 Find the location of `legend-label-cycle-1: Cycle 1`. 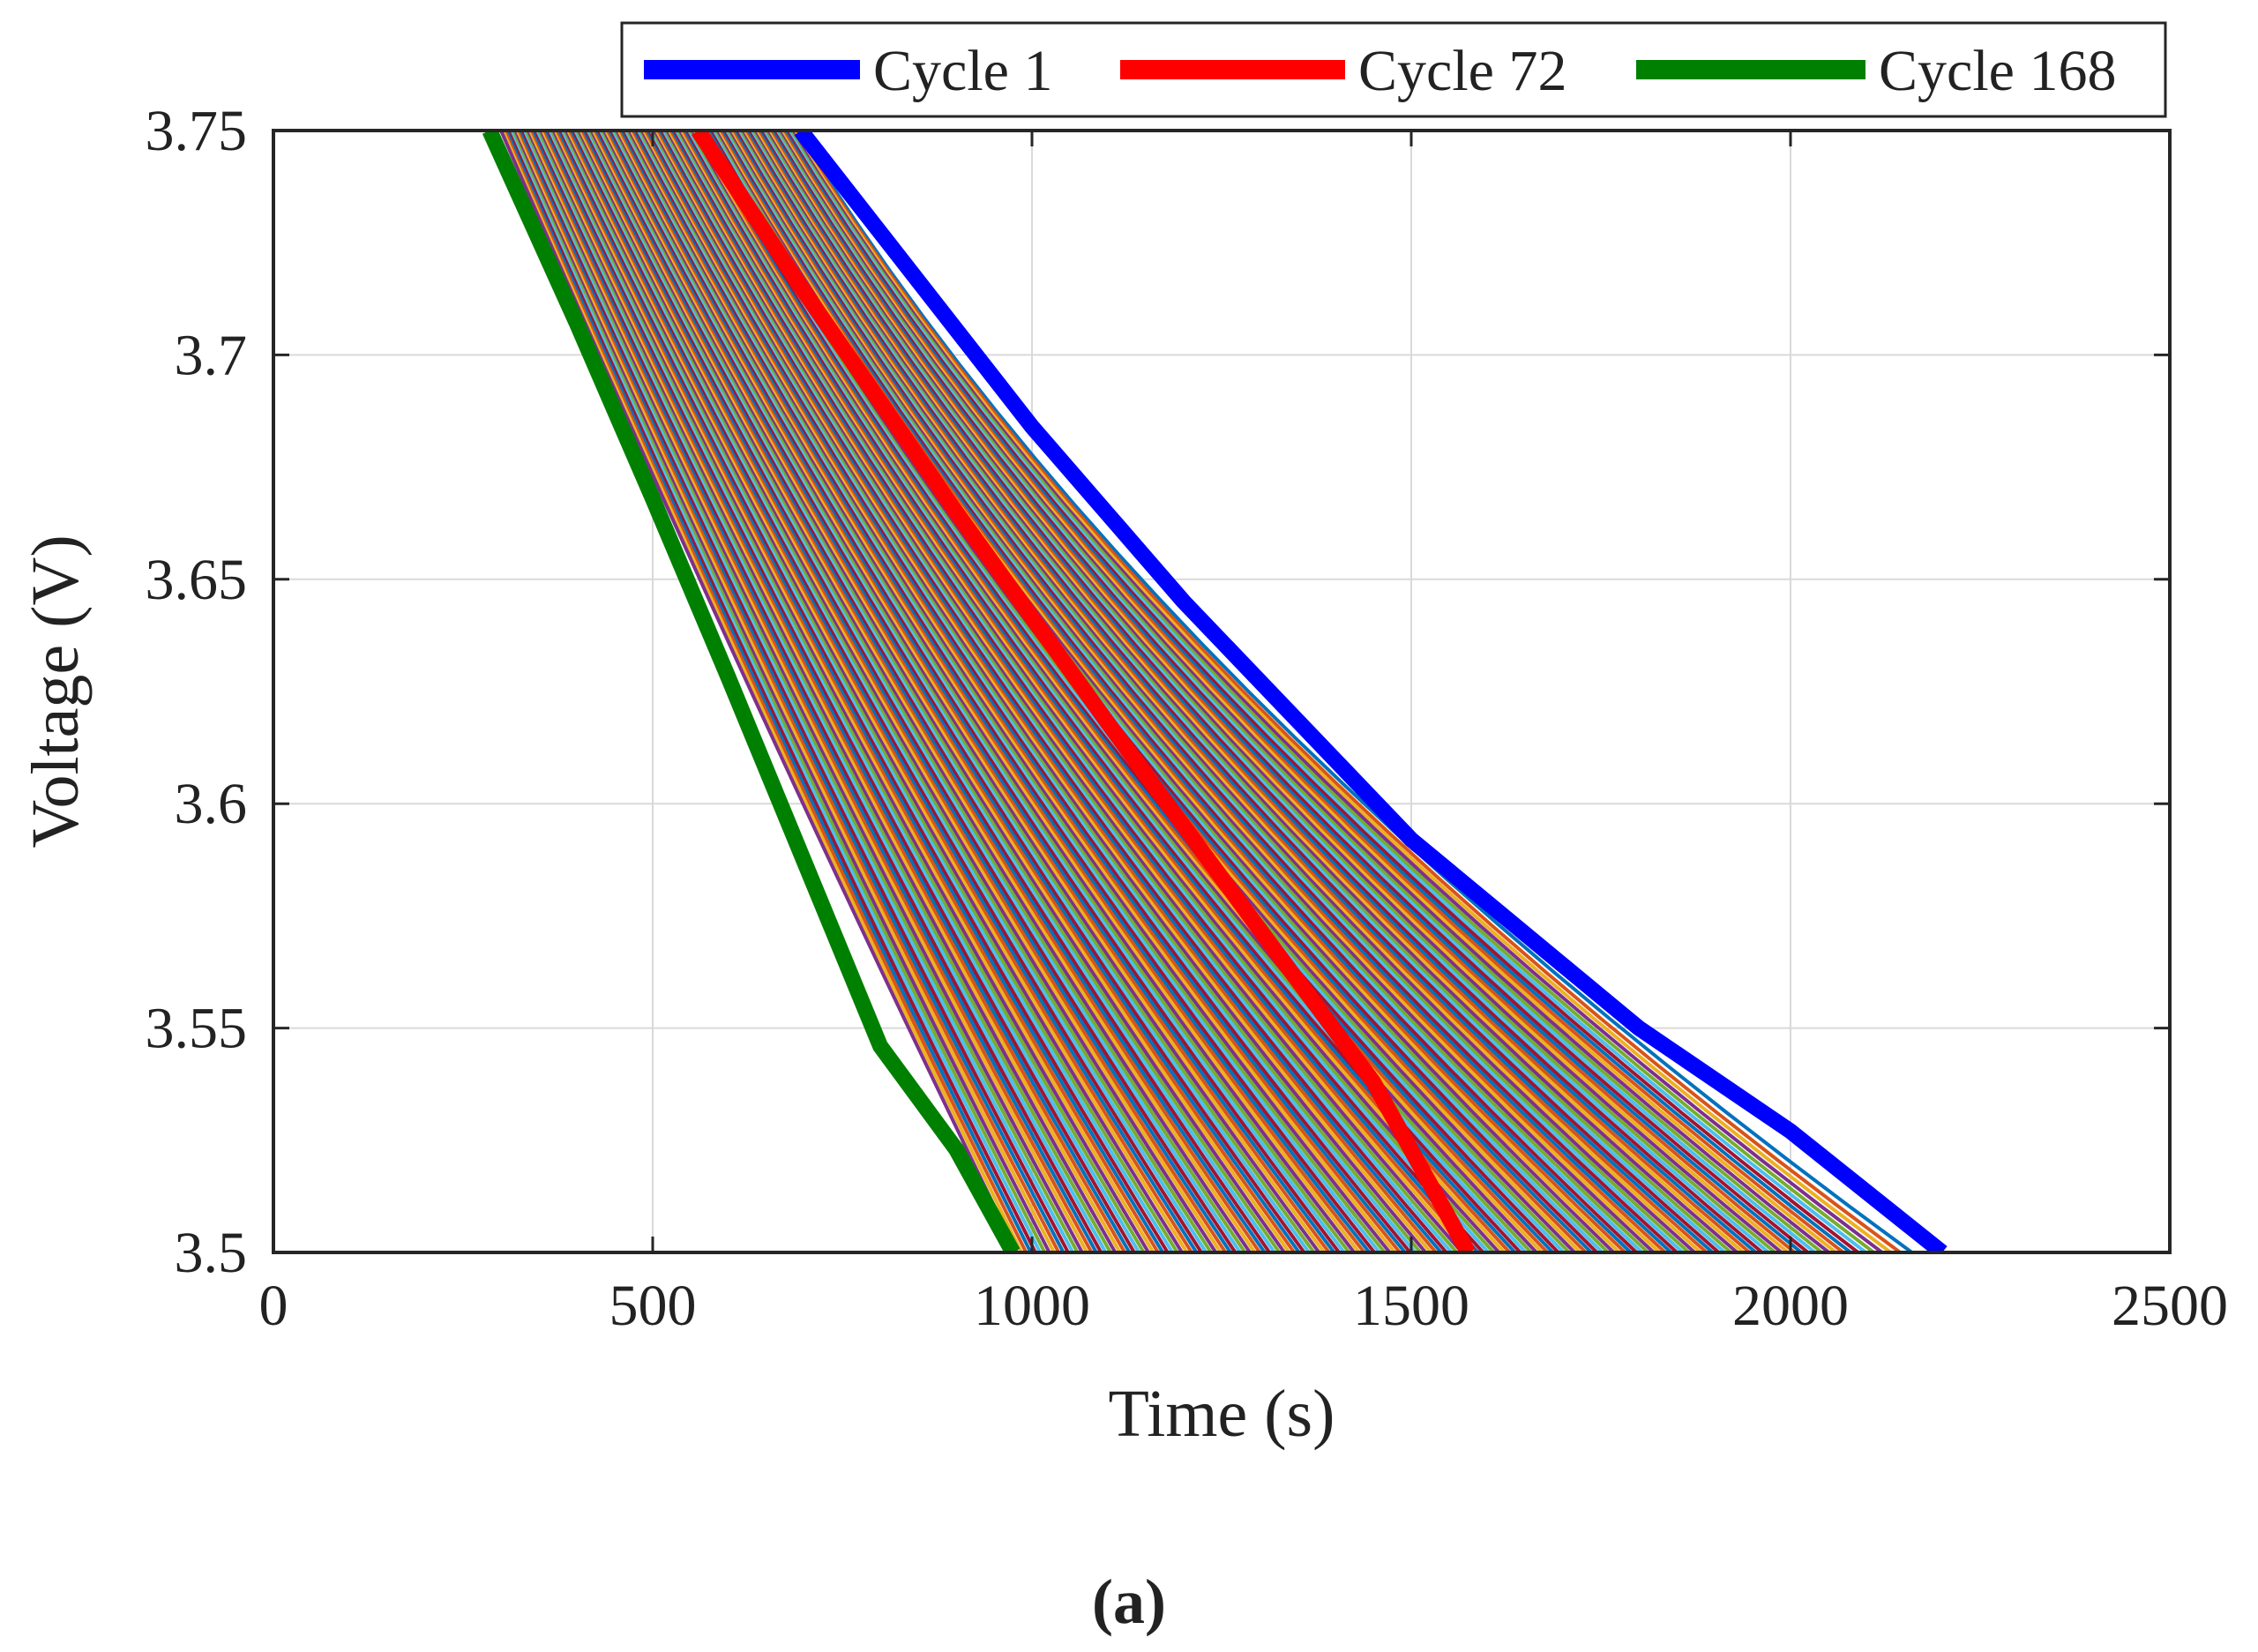

legend-label-cycle-1: Cycle 1 is located at coordinates (963, 71).